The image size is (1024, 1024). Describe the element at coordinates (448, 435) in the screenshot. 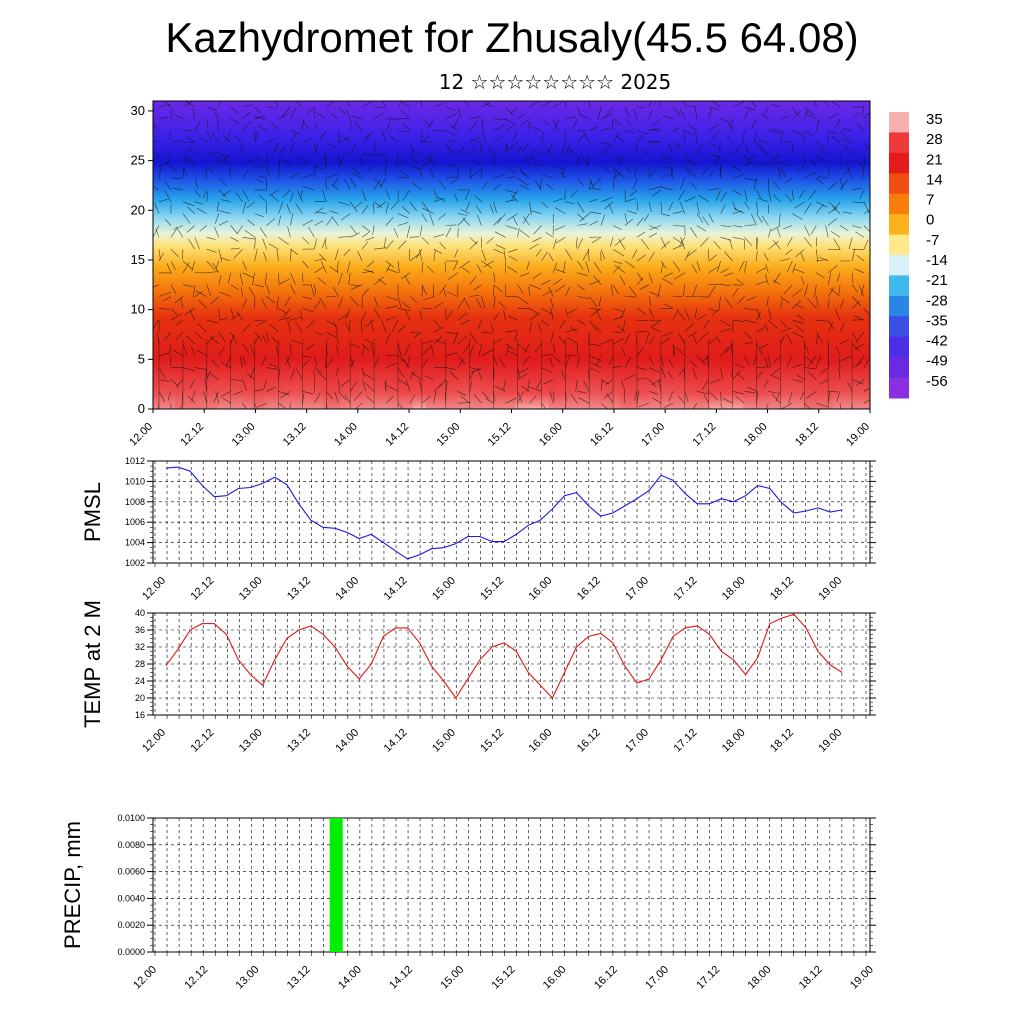

I see `heat-xtick-label: 15.00` at that location.